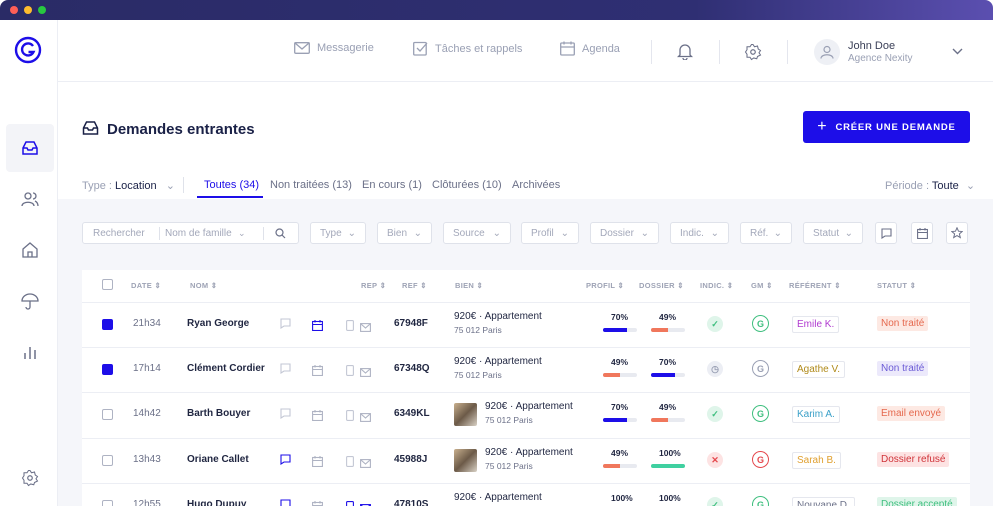 This screenshot has height=506, width=993. I want to click on filter-messages-button, so click(886, 233).